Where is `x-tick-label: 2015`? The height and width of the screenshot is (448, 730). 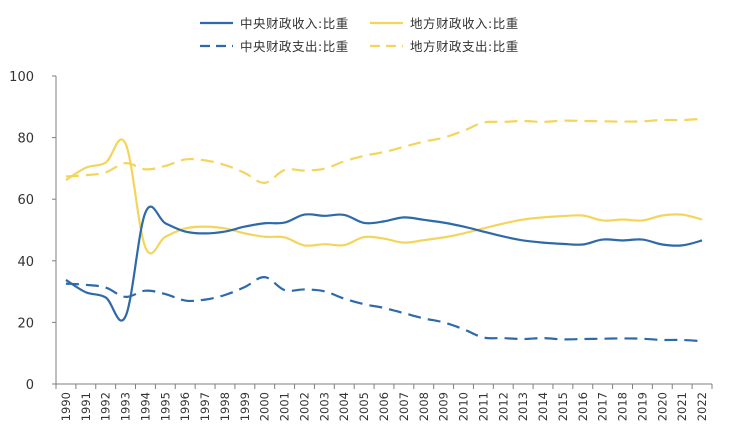
x-tick-label: 2015 is located at coordinates (563, 406).